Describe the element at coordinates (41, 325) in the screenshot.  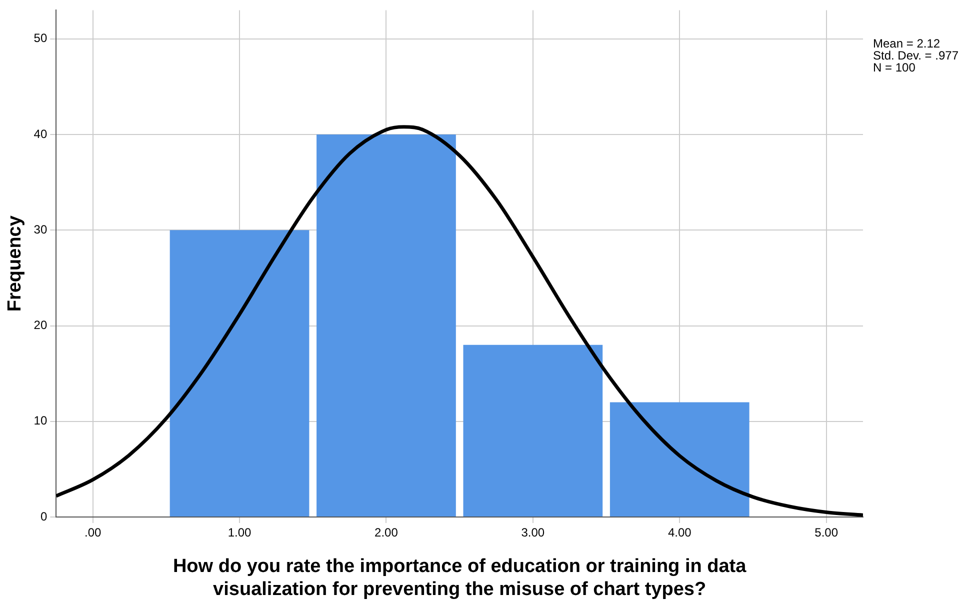
I see `y-tick-label: 20` at that location.